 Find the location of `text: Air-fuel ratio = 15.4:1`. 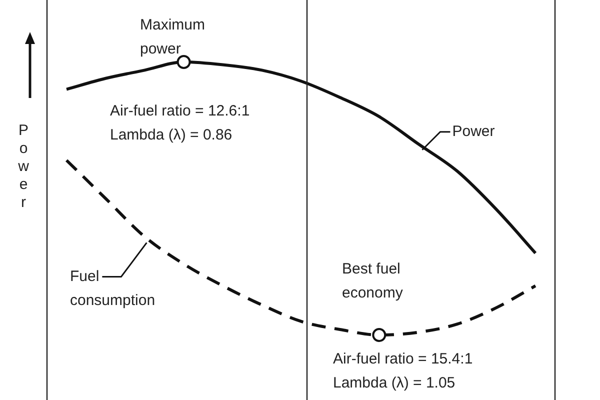

text: Air-fuel ratio = 15.4:1 is located at coordinates (403, 359).